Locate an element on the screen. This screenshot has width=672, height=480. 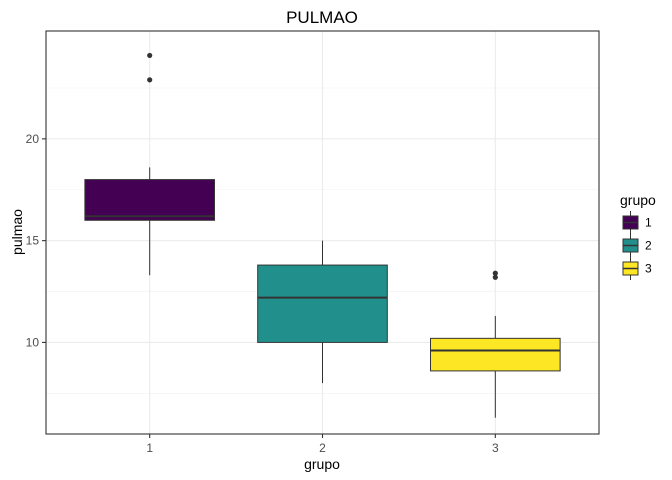
y-tick-label: 10 is located at coordinates (33, 342).